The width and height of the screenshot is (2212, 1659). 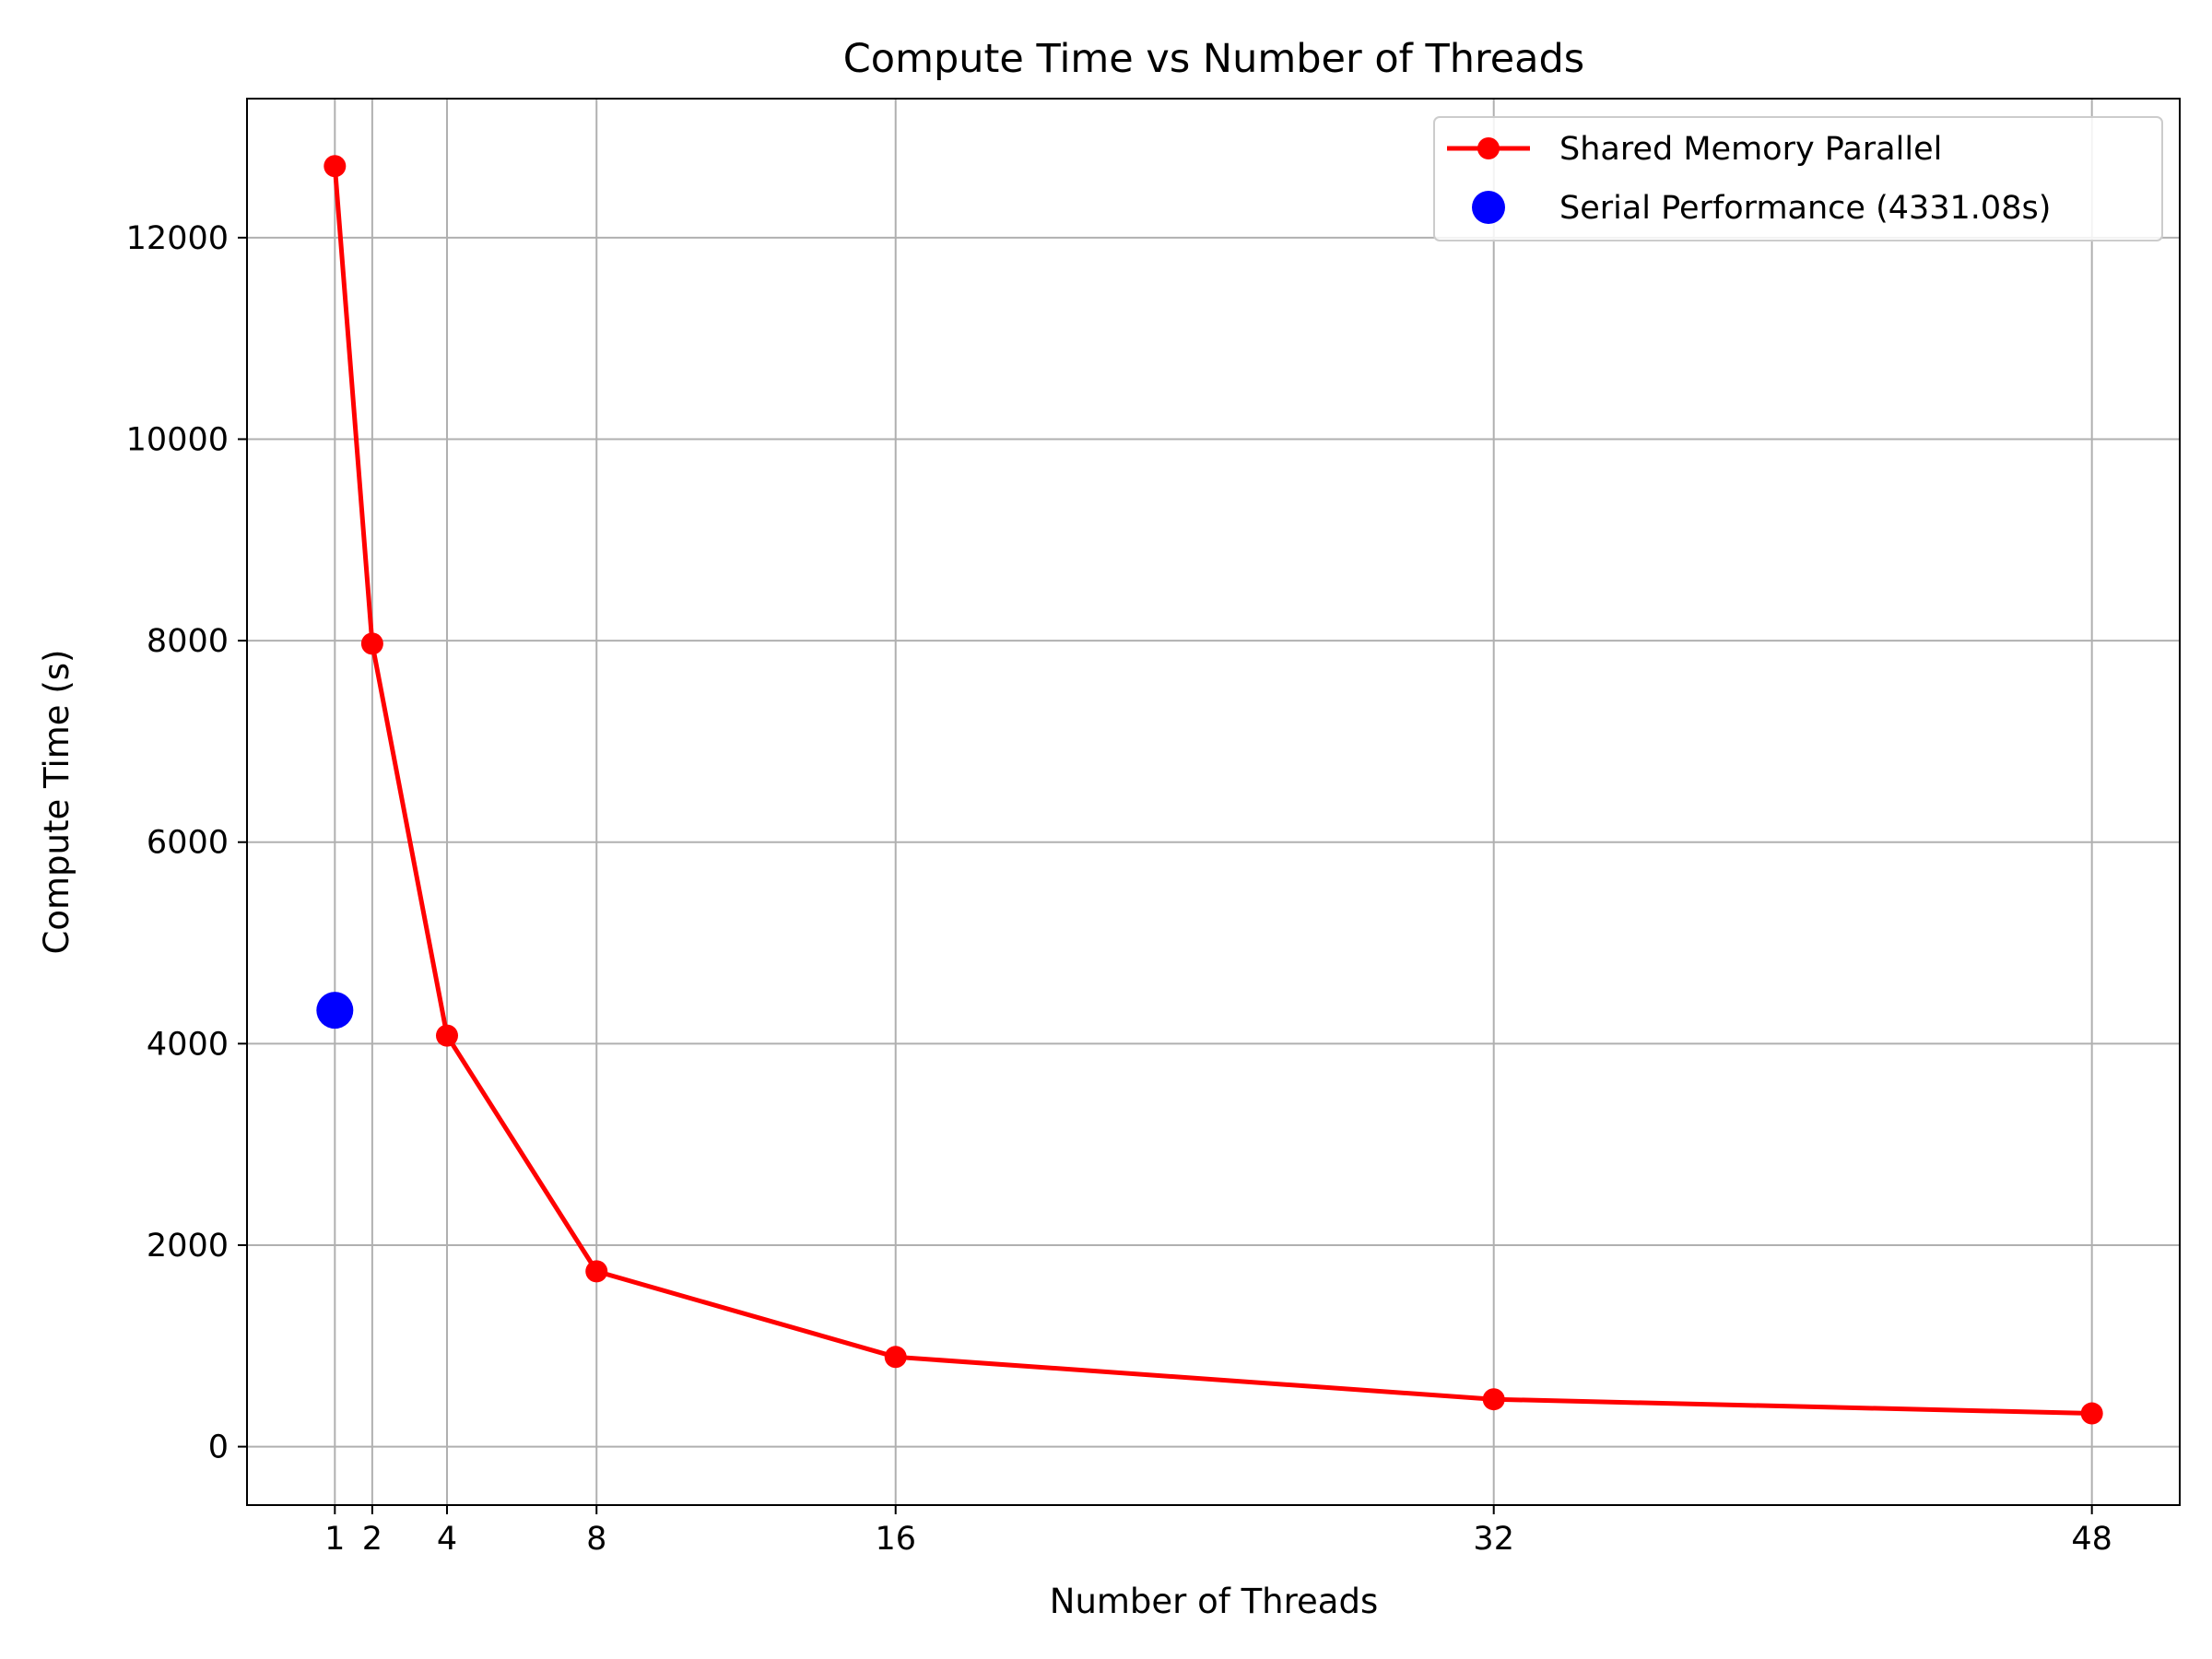 What do you see at coordinates (1218, 1531) in the screenshot?
I see `x-axis-ticks: 1 2 4 8 16 32 48` at bounding box center [1218, 1531].